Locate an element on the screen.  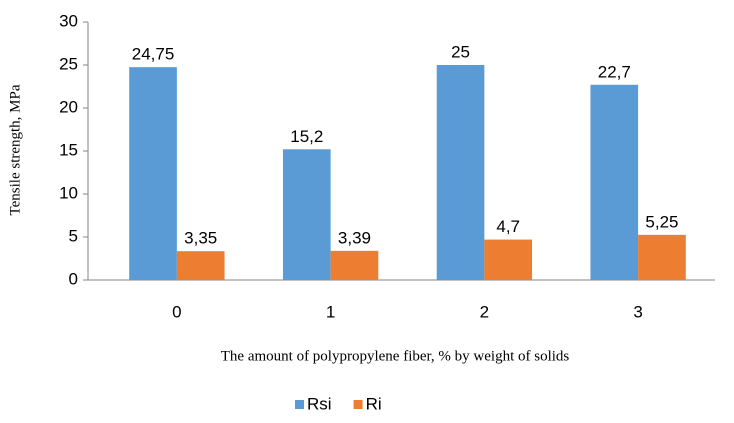
value-label: 3,39 is located at coordinates (354, 237).